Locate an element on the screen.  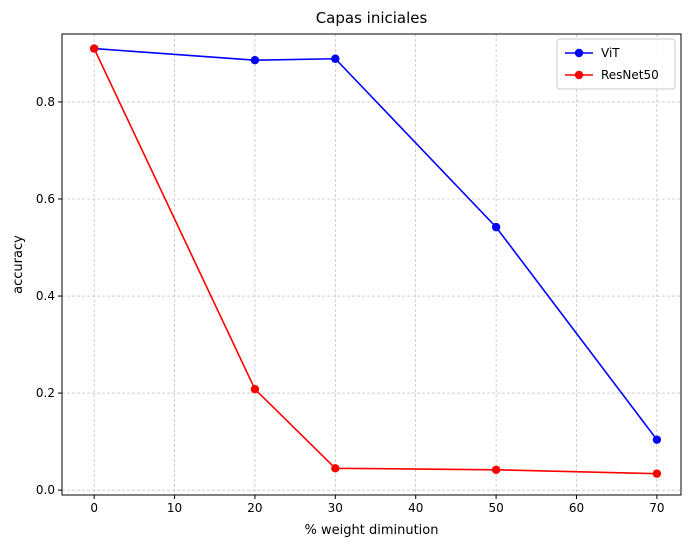
legend: ViT ResNet50 is located at coordinates (616, 64).